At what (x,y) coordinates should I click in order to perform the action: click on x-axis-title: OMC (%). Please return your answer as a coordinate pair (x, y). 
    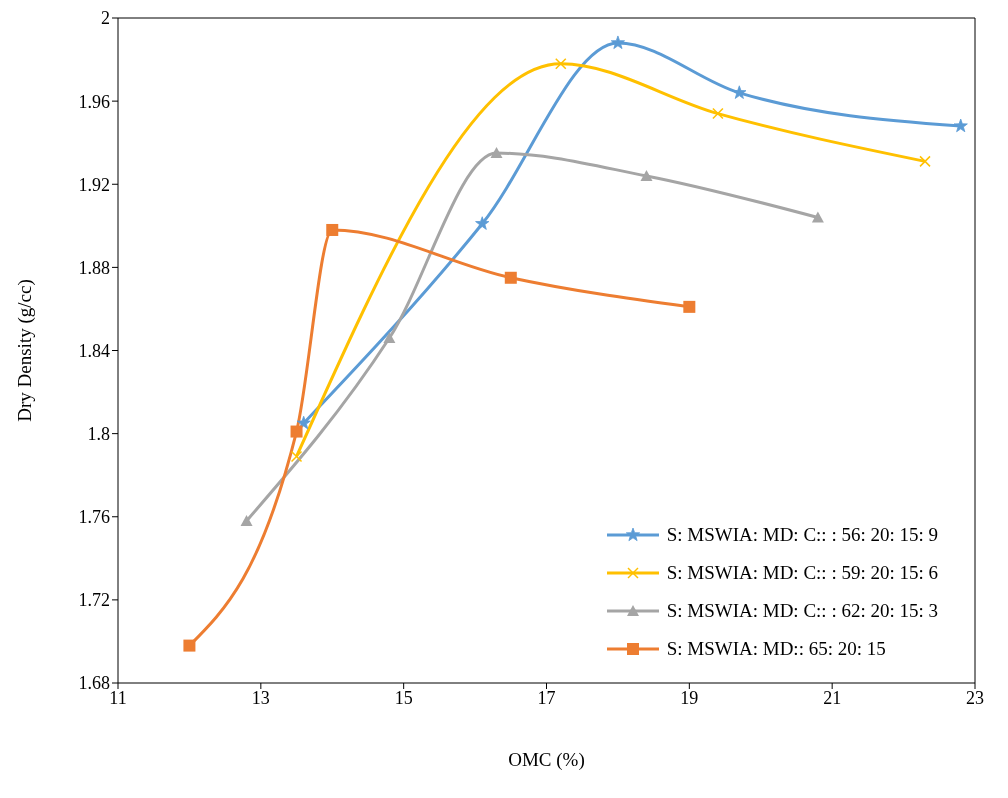
    Looking at the image, I should click on (546, 760).